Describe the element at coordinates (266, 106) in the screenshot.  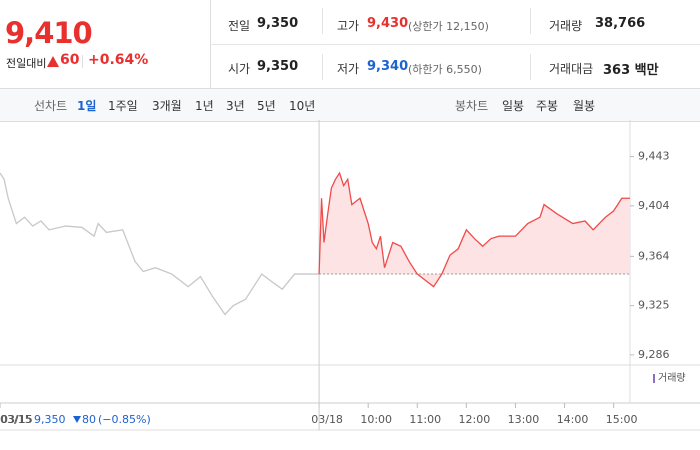
I see `tab: 5년` at that location.